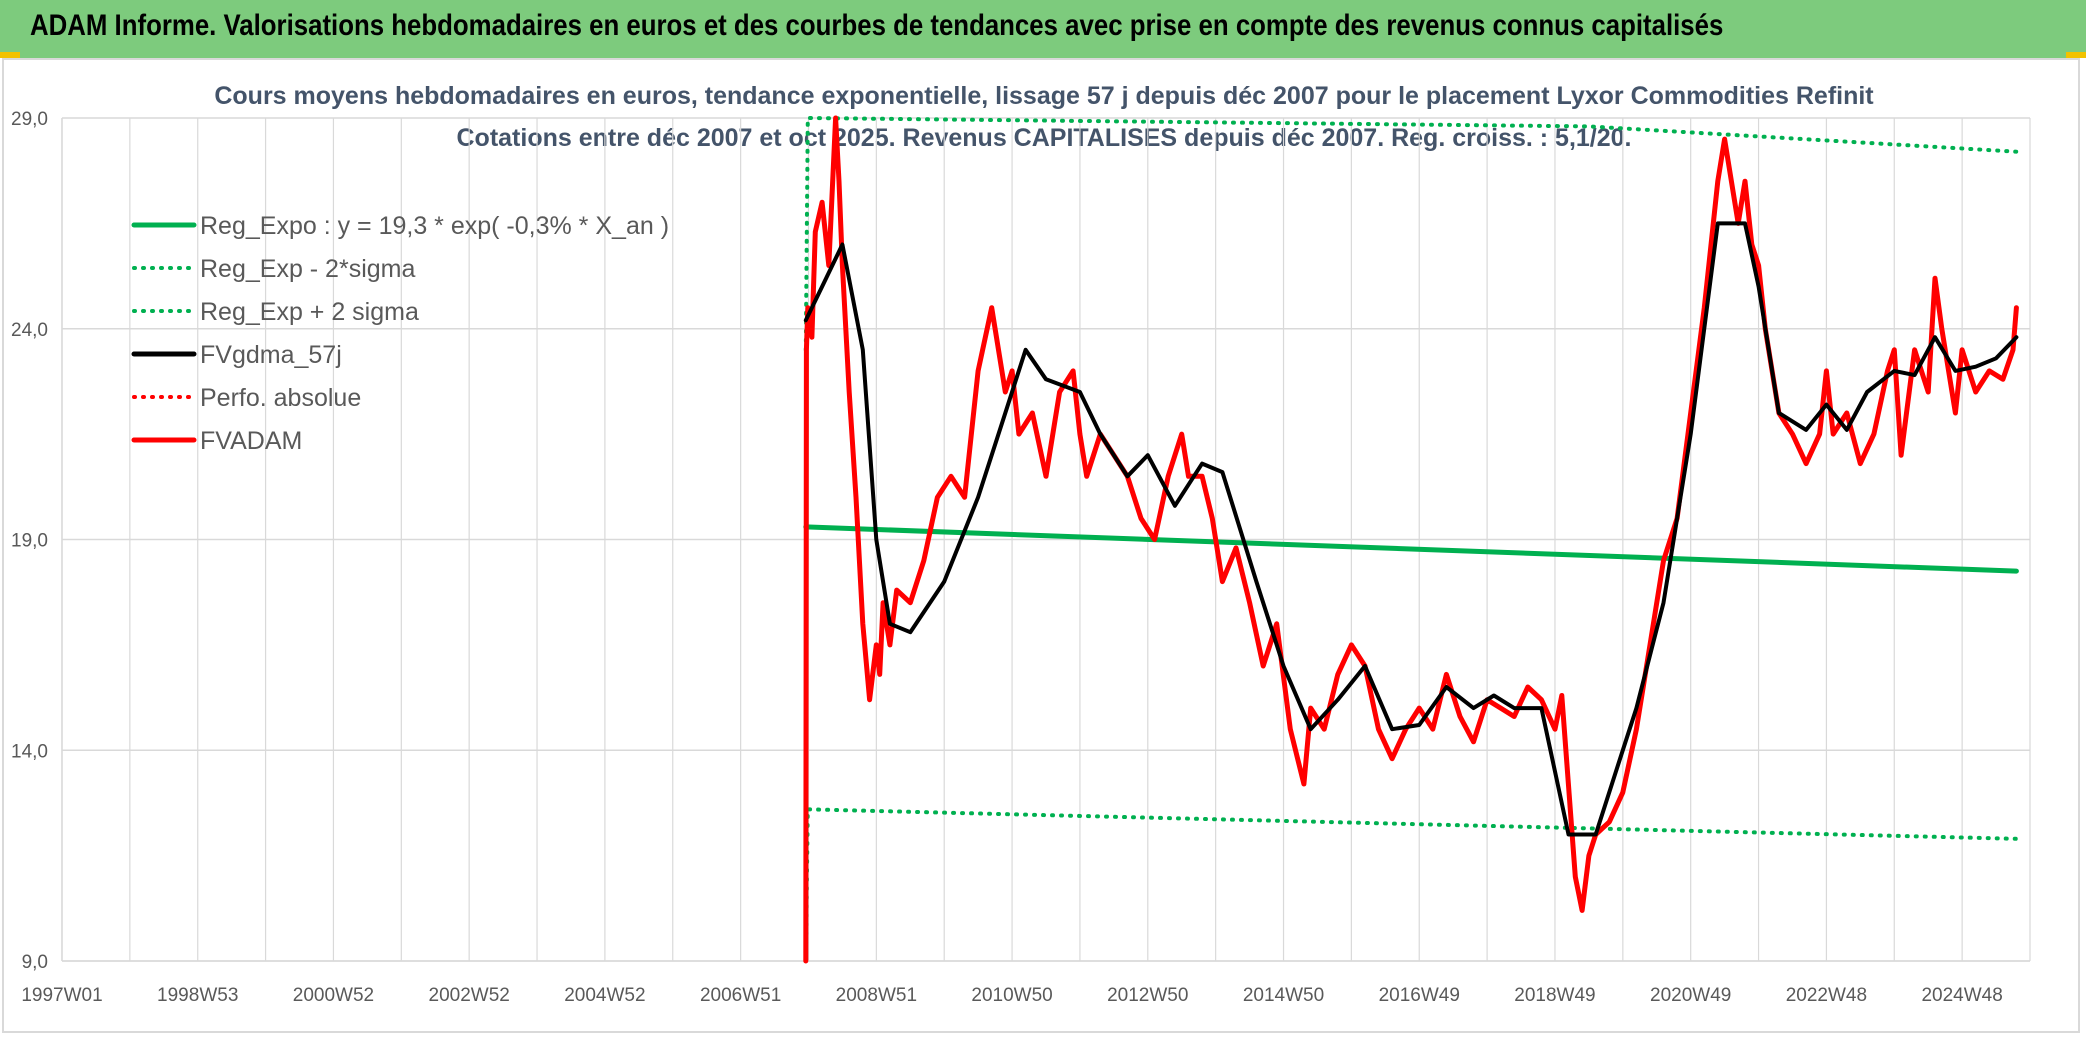  I want to click on x-tick-label: 2008W51, so click(876, 995).